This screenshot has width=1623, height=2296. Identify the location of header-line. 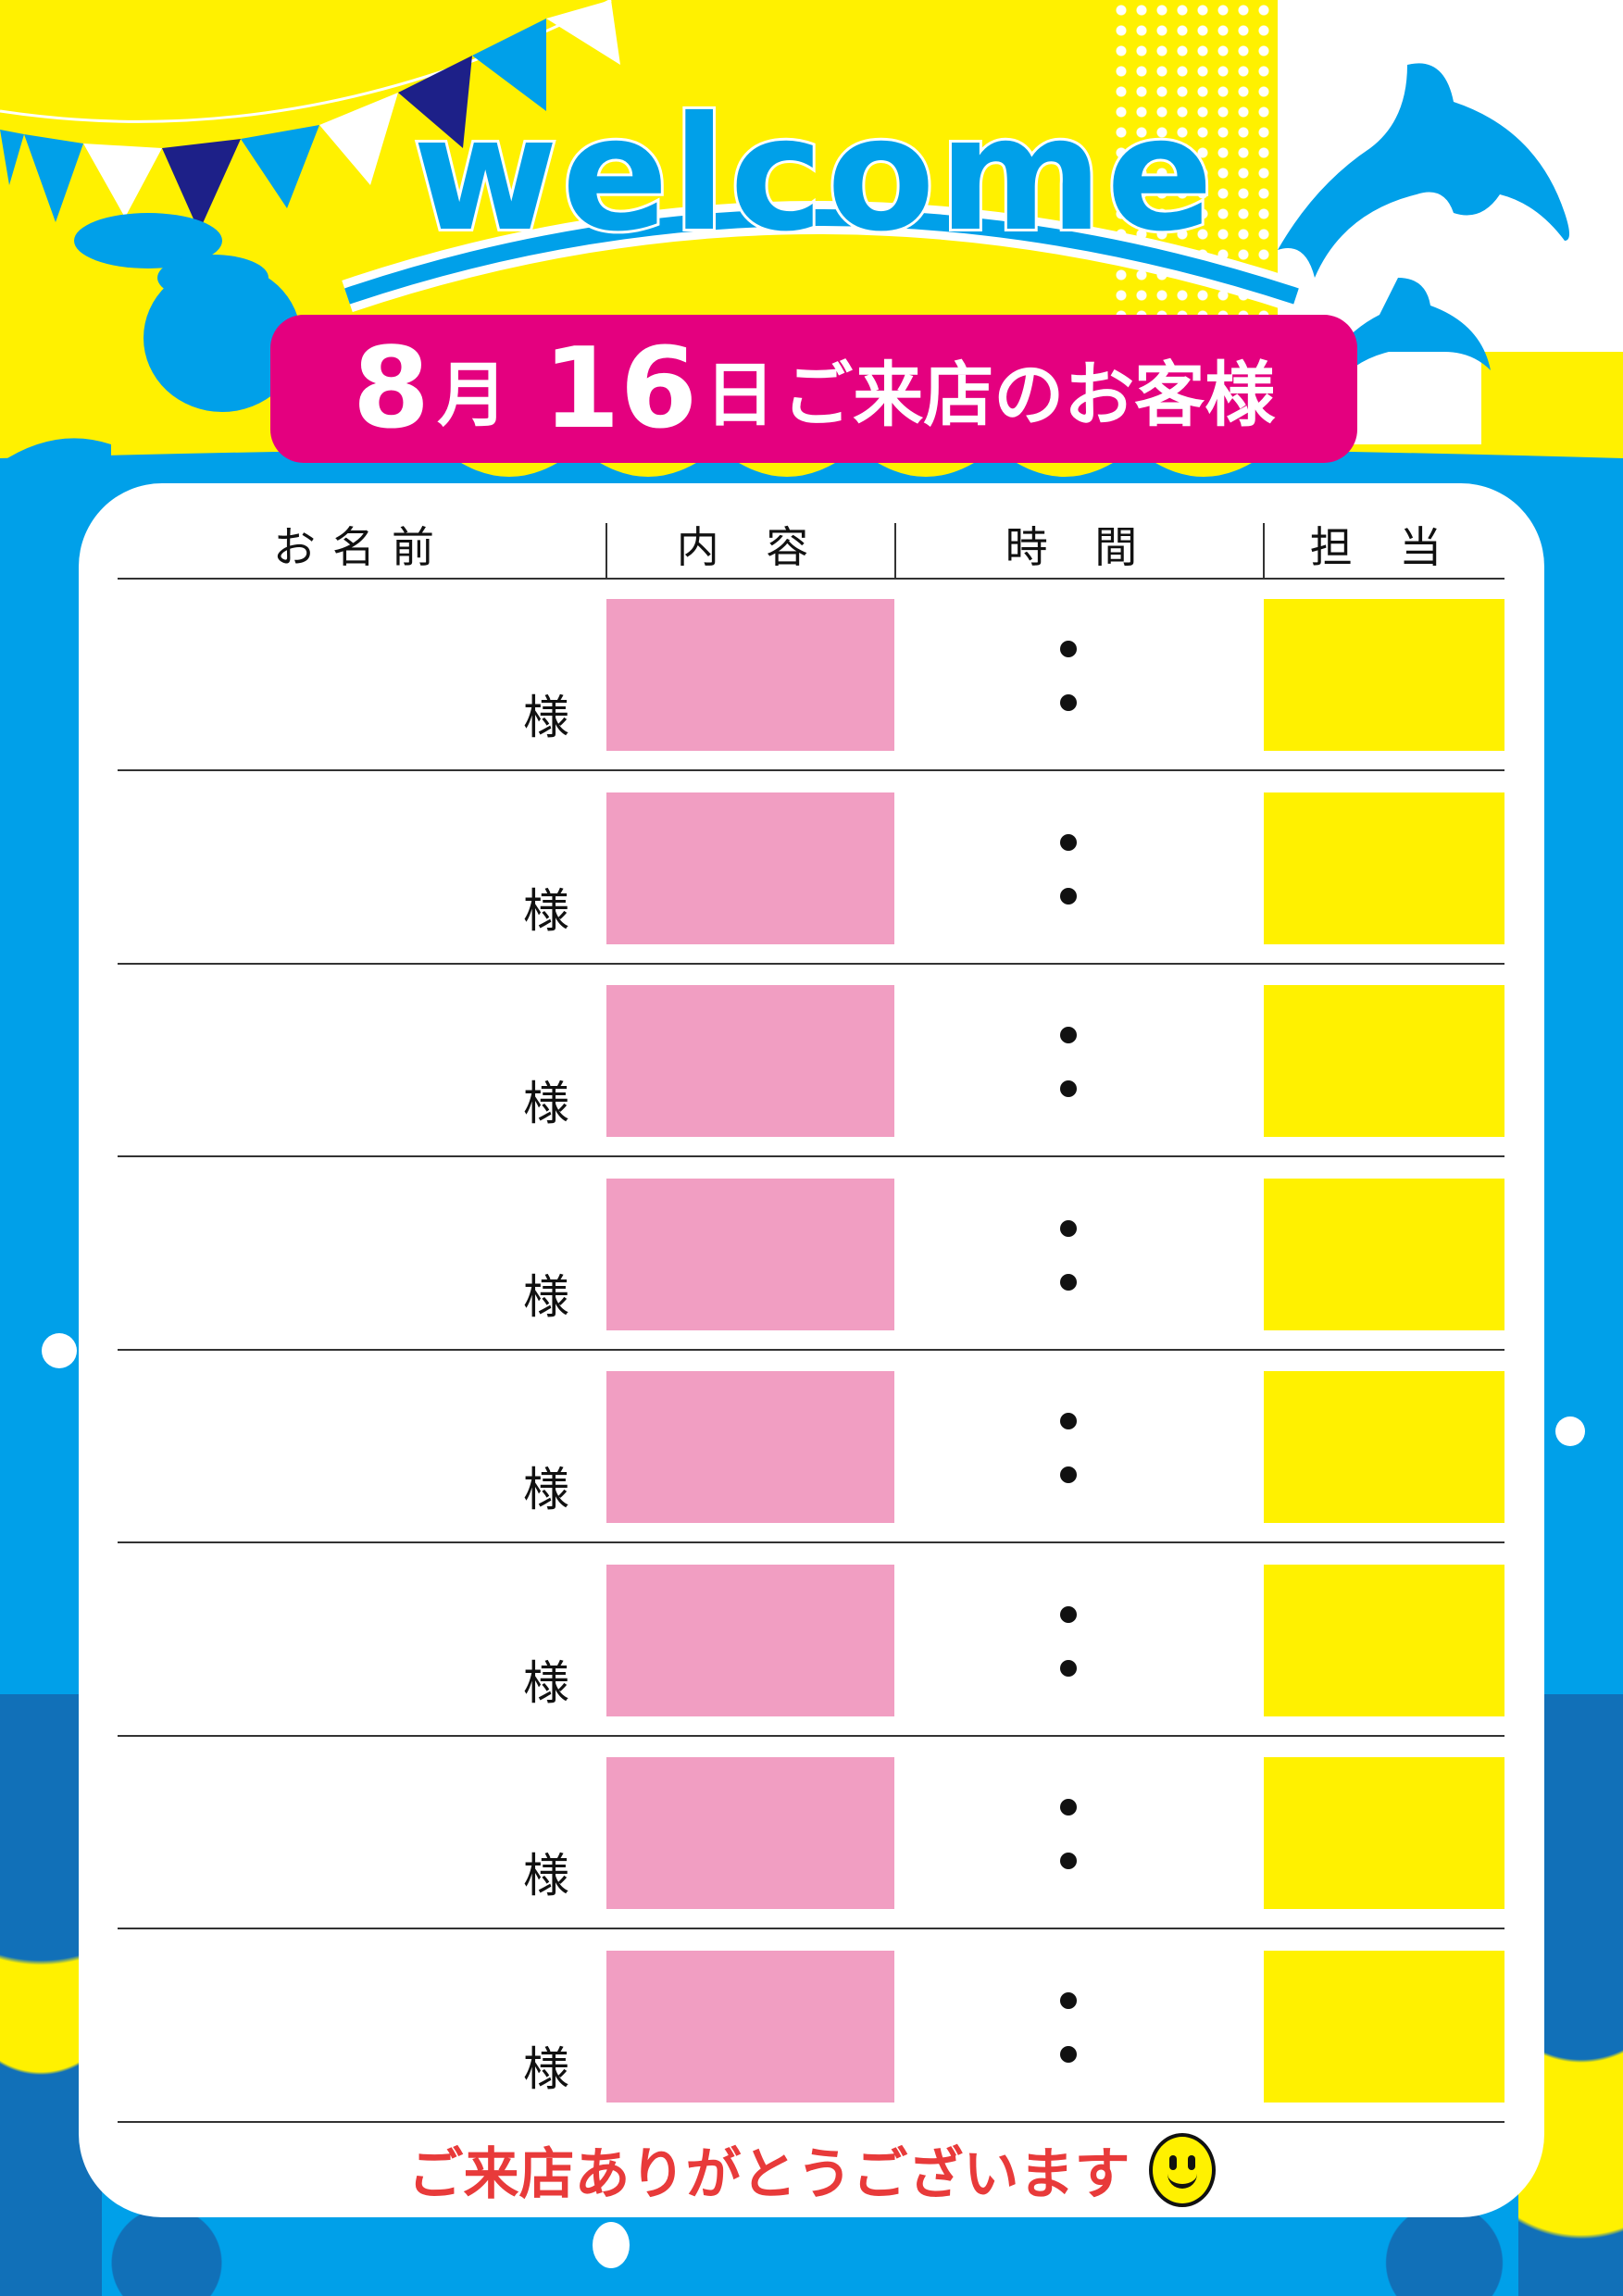
(811, 579).